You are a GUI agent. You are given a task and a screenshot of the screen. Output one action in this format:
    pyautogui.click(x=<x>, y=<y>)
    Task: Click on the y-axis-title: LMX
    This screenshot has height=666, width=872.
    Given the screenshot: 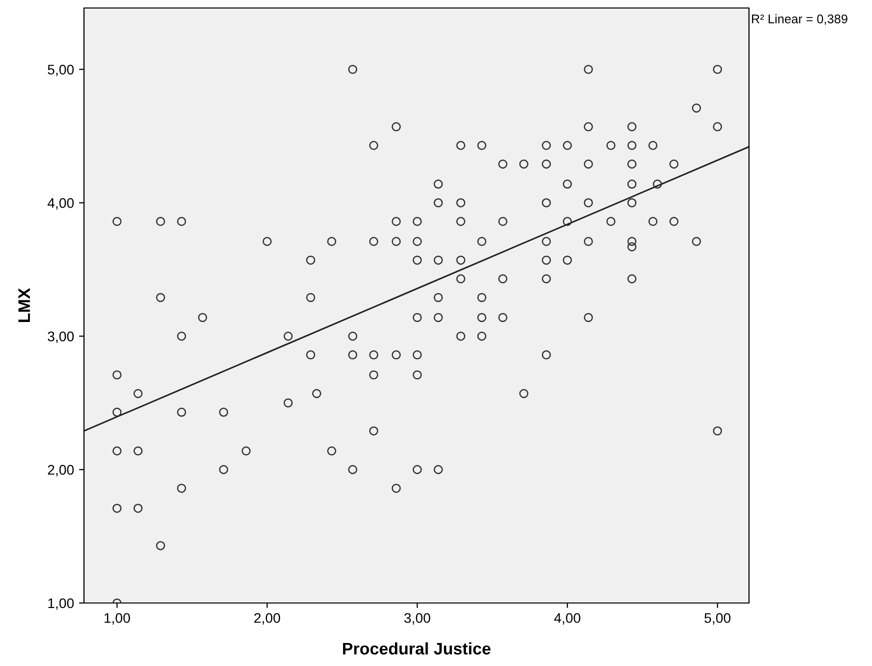 What is the action you would take?
    pyautogui.click(x=24, y=305)
    